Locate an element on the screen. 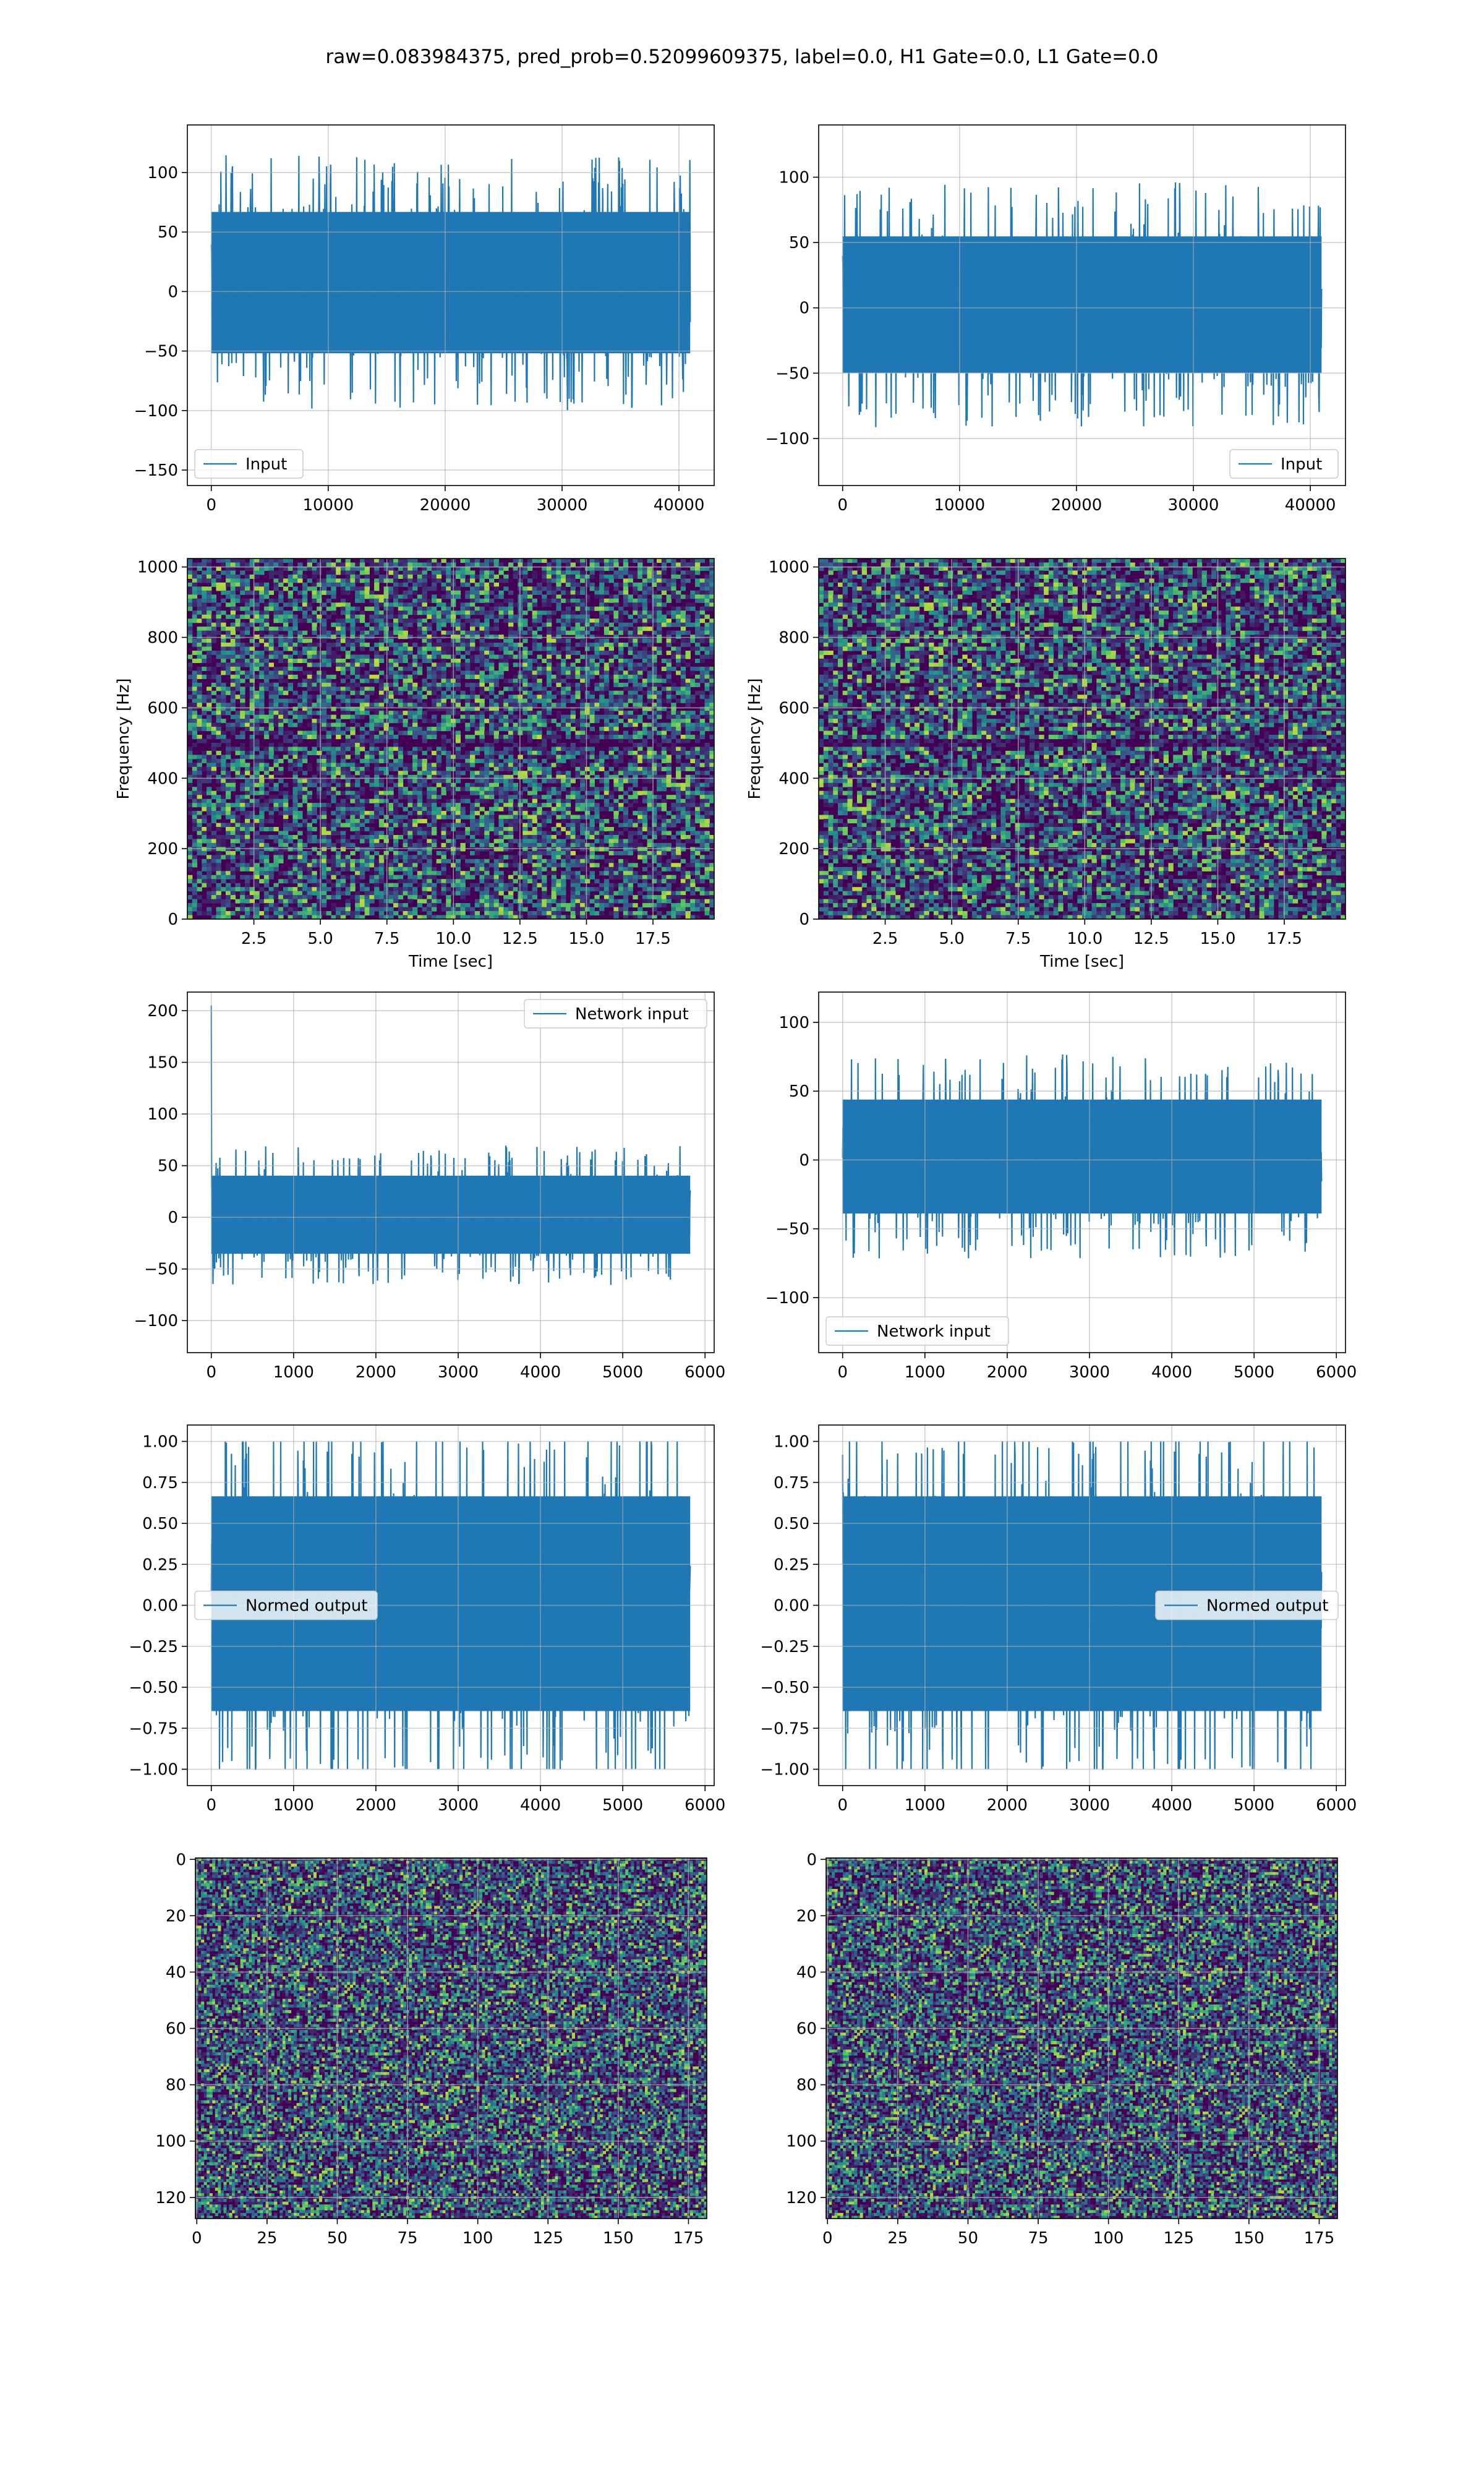 The height and width of the screenshot is (2474, 1484). x-tick-label: 175 is located at coordinates (688, 2238).